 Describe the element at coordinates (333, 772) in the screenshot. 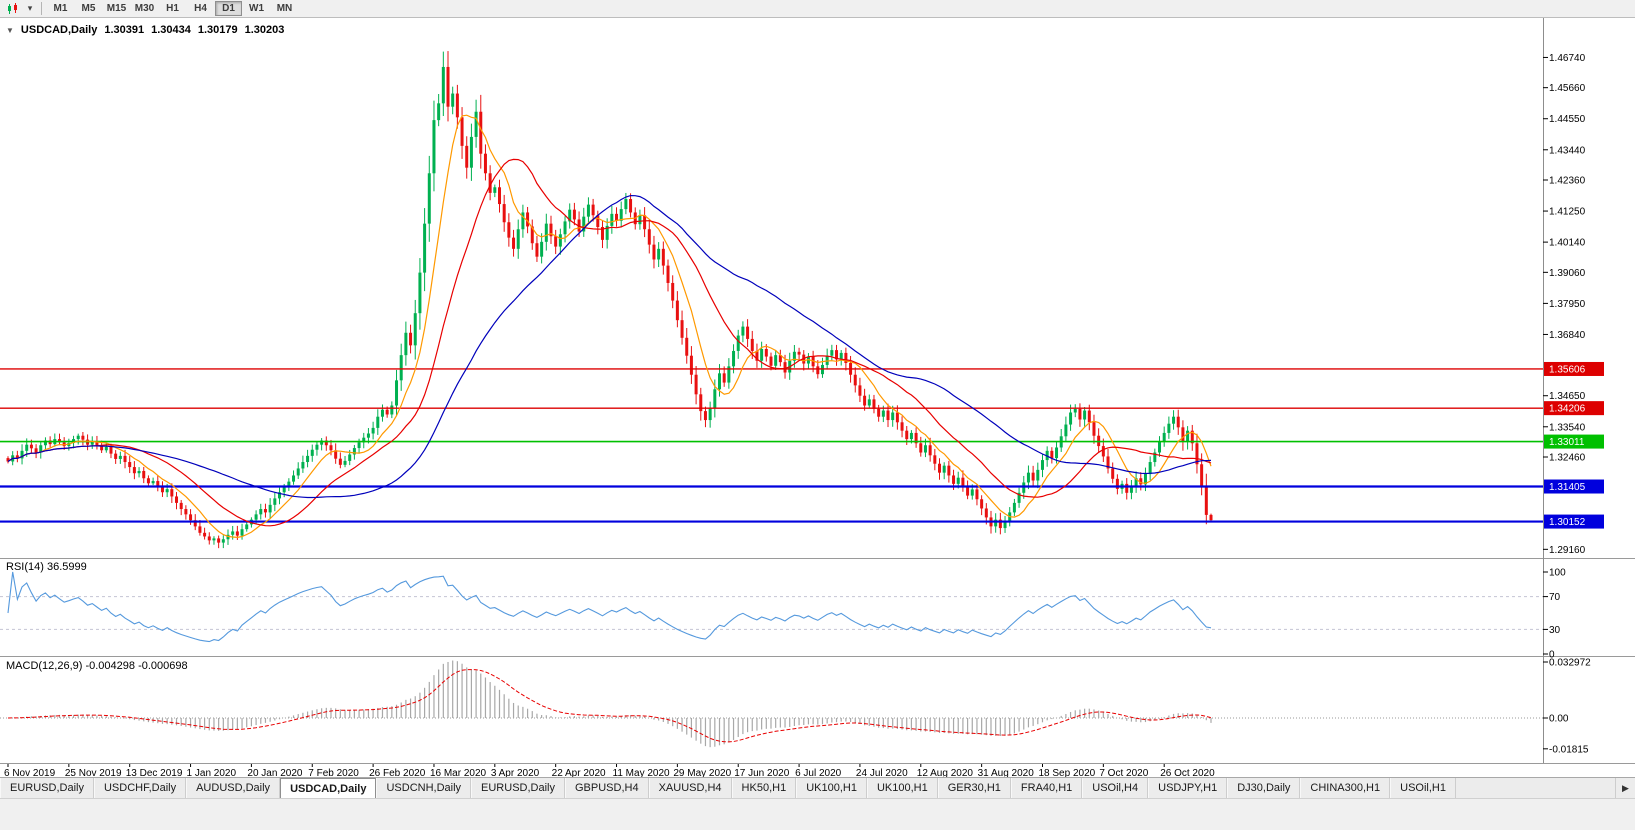

I see `svg-text: 7 Feb 2020` at that location.